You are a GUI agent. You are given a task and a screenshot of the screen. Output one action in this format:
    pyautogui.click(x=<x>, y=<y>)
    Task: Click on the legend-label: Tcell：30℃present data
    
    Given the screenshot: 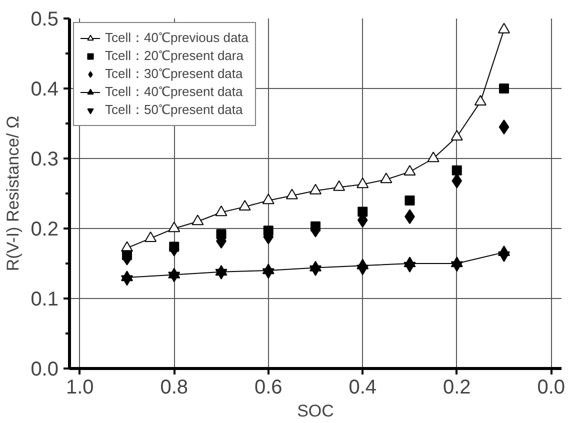 What is the action you would take?
    pyautogui.click(x=174, y=74)
    